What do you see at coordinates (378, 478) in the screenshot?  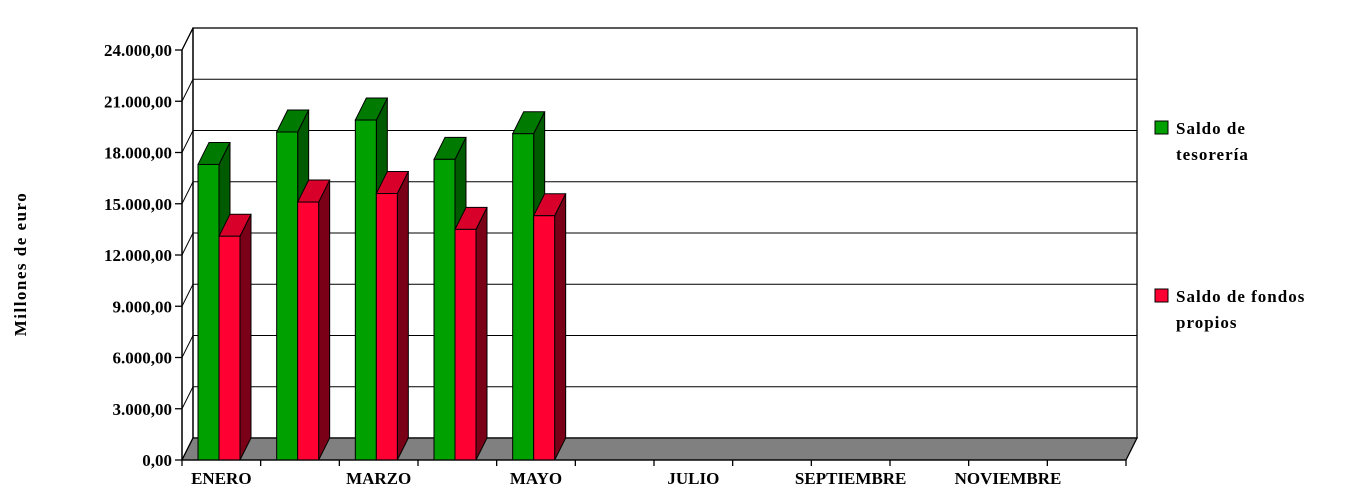 I see `x-tick-label: MARZO` at bounding box center [378, 478].